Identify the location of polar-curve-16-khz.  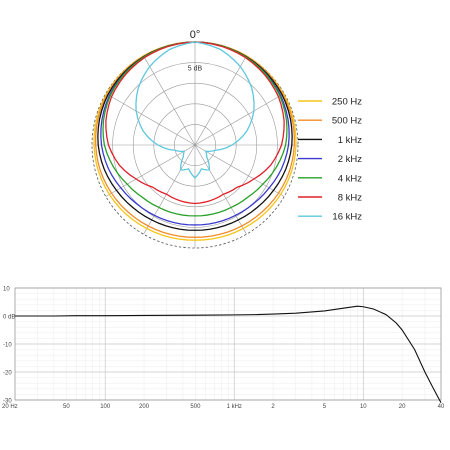
(195, 110).